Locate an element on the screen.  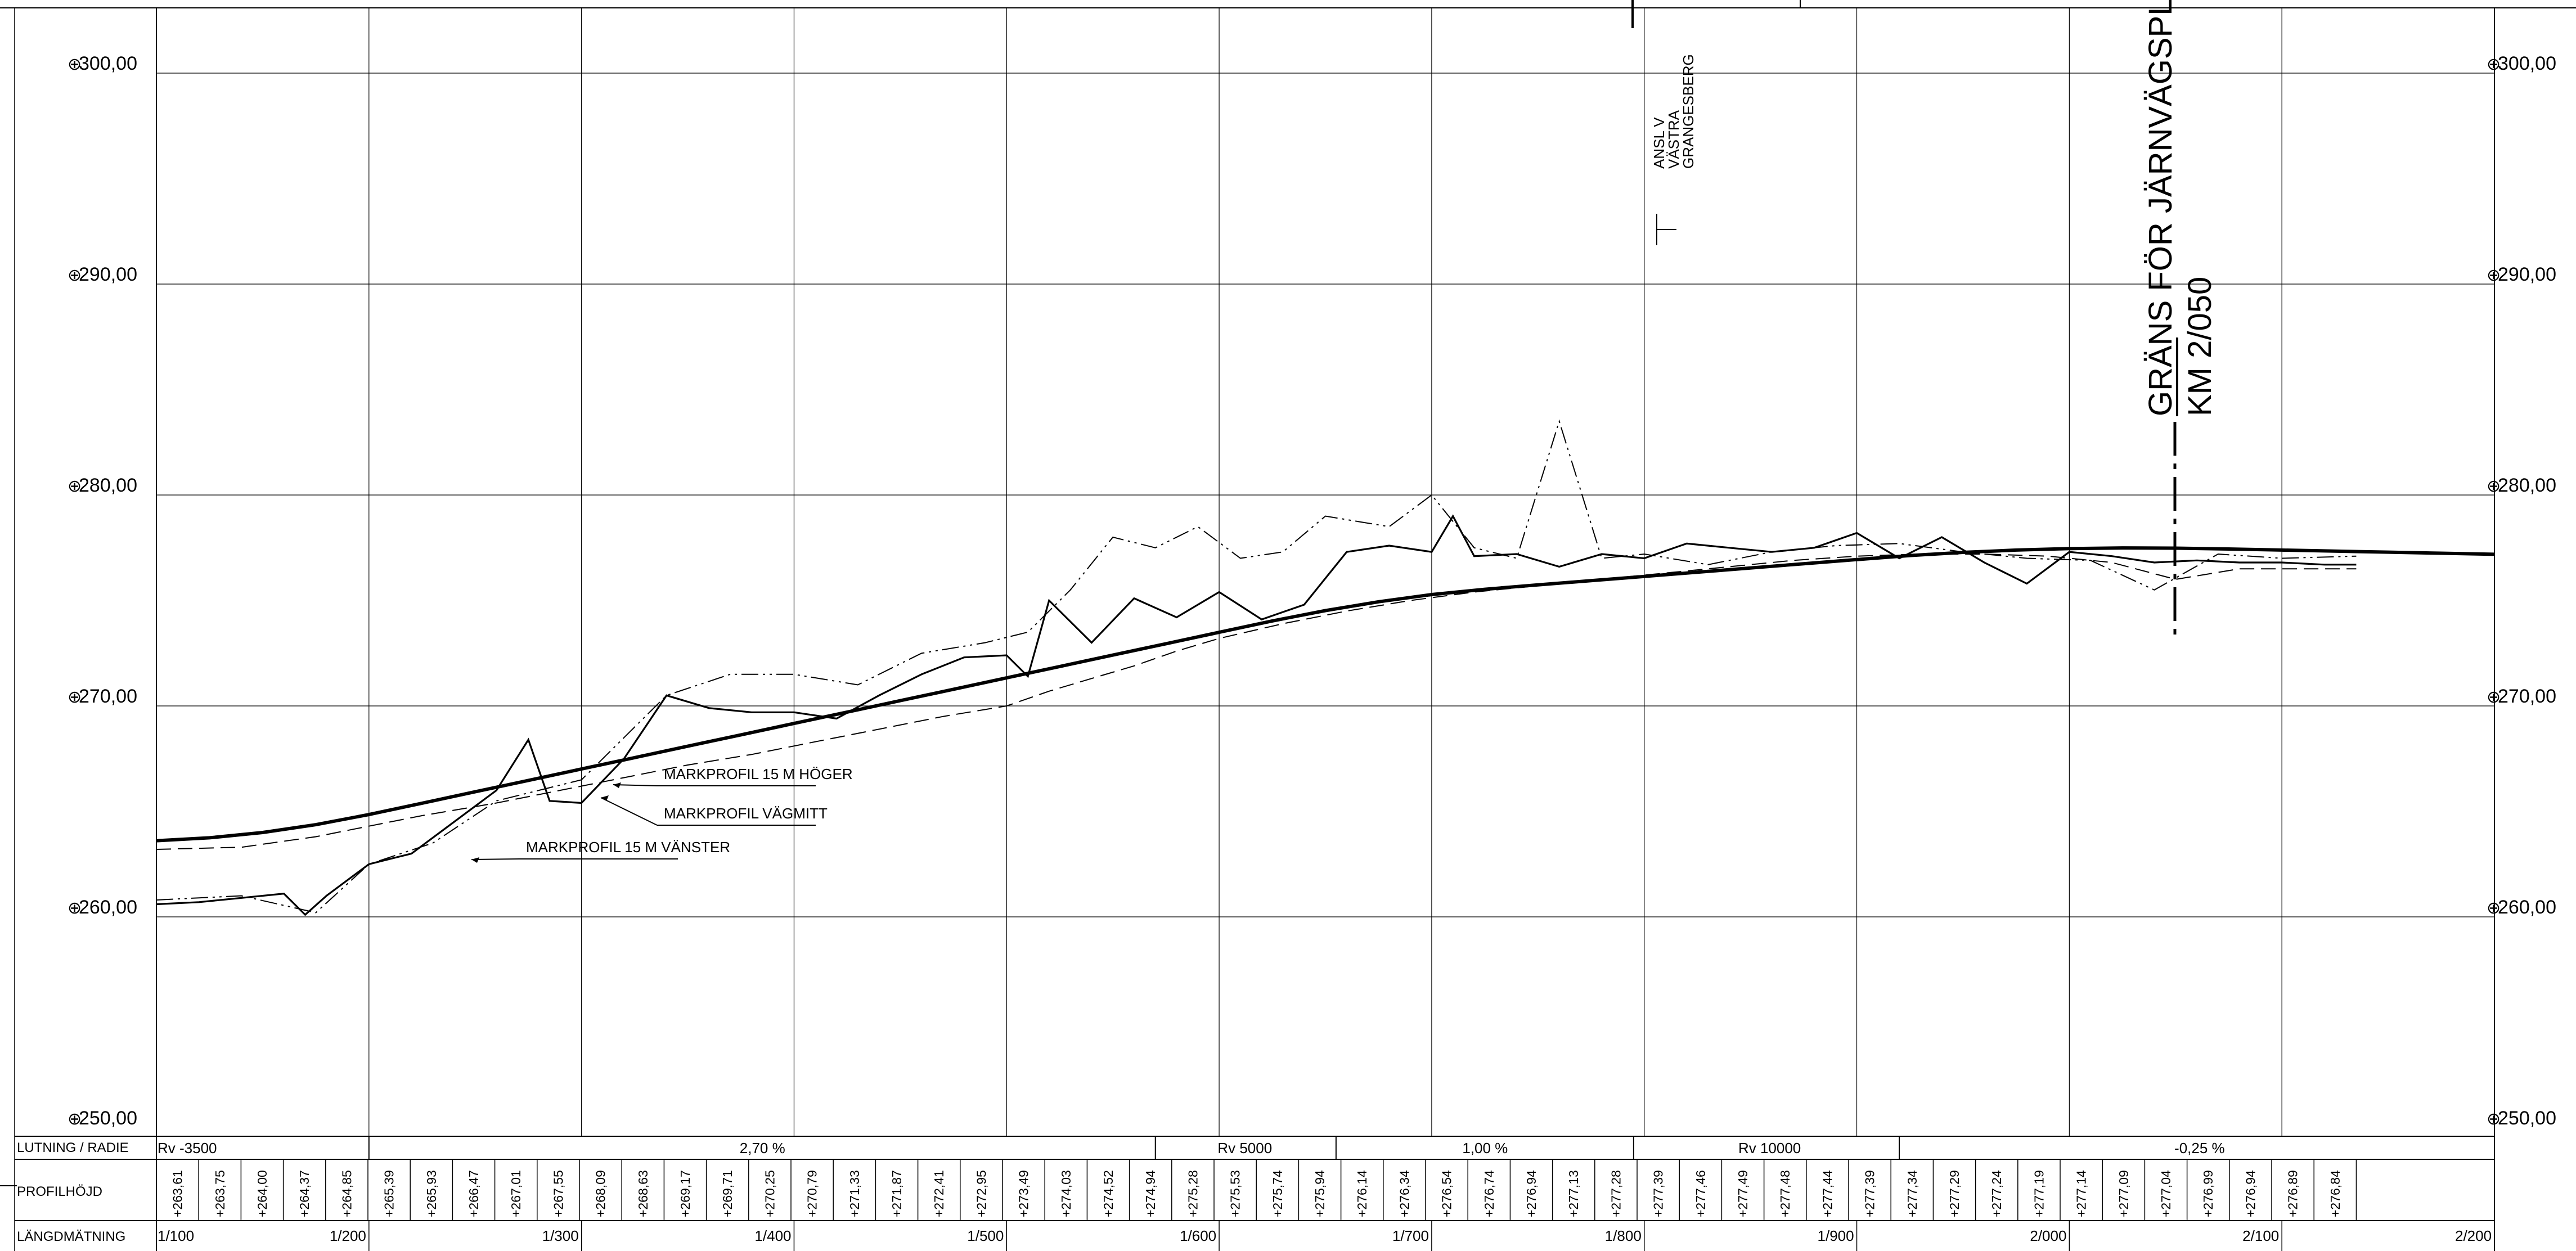
profile-height-value: +277,13 is located at coordinates (1573, 1193).